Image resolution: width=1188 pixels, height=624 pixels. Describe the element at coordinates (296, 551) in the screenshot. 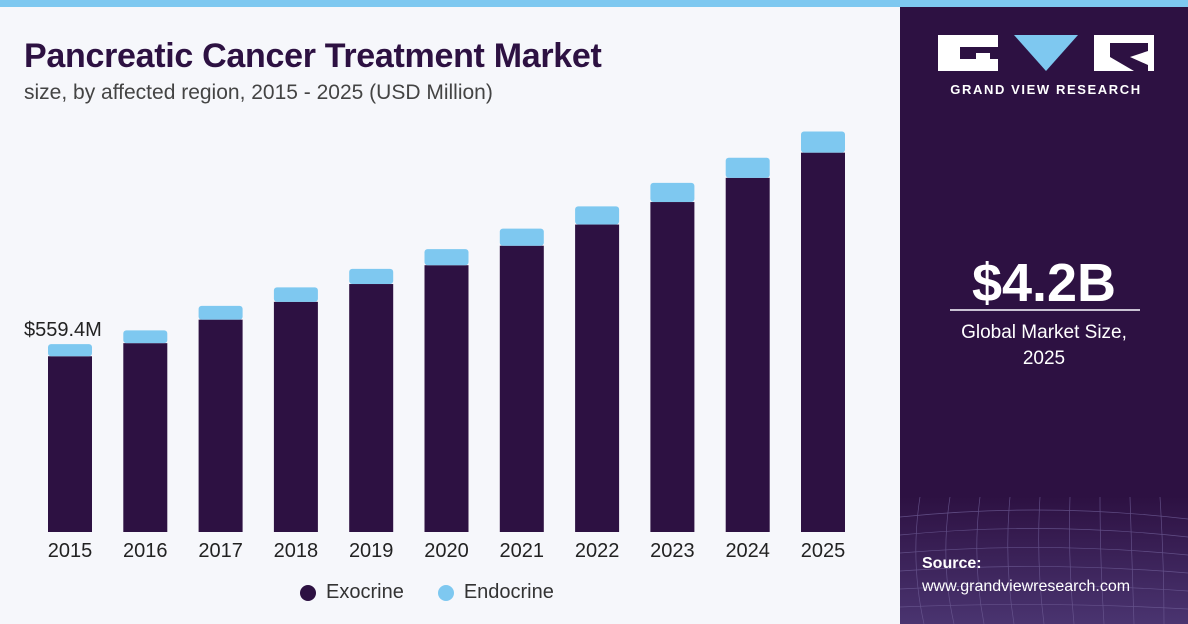

I see `x-tick-label-2018: 2018` at that location.